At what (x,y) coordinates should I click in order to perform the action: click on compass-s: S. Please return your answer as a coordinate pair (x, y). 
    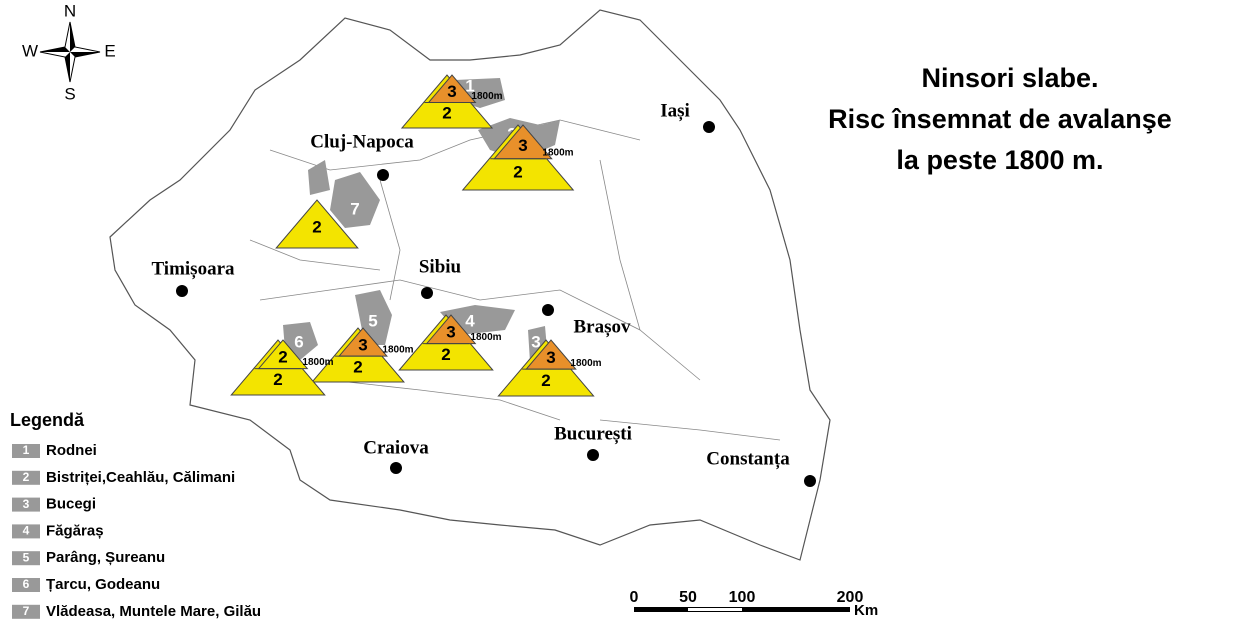
    Looking at the image, I should click on (69, 93).